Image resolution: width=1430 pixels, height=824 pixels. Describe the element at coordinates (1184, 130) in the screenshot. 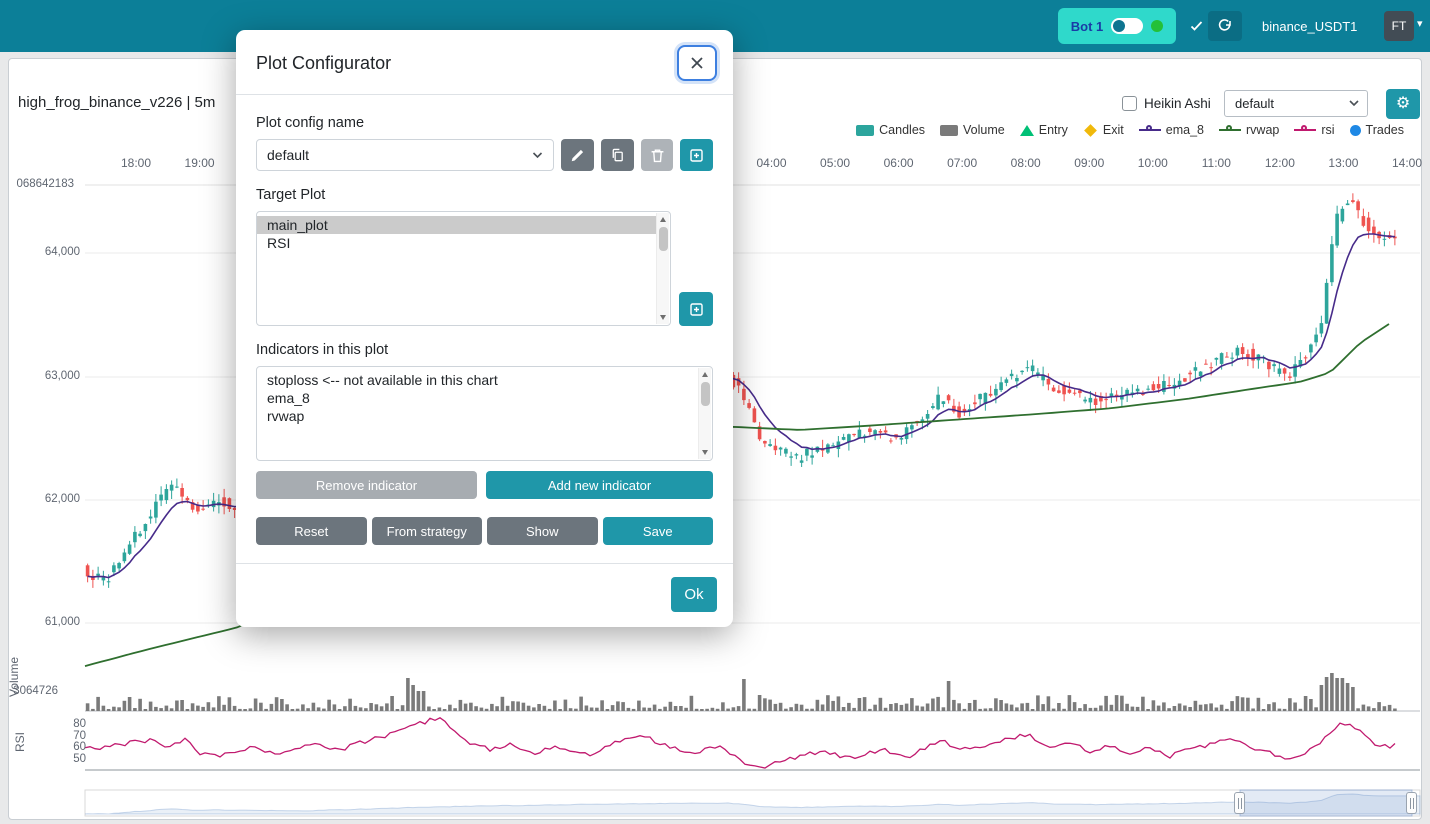

I see `legend-label: ema_8` at that location.